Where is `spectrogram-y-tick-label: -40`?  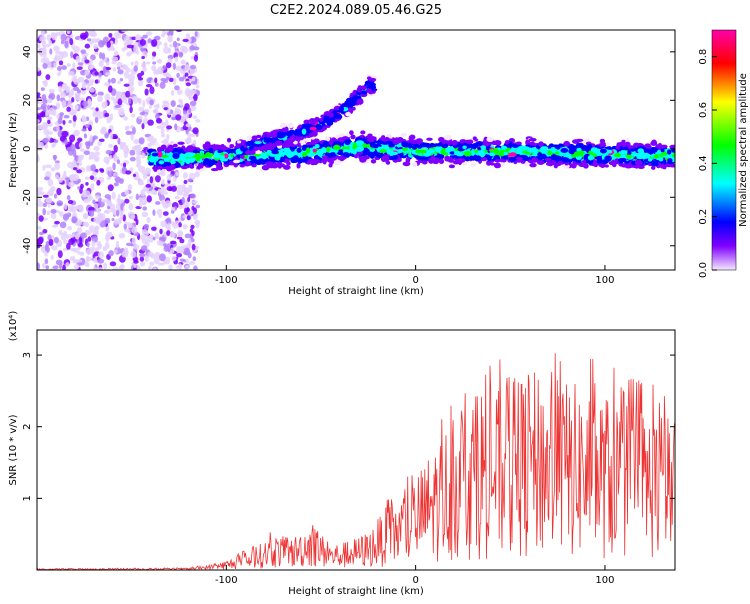
spectrogram-y-tick-label: -40 is located at coordinates (27, 246).